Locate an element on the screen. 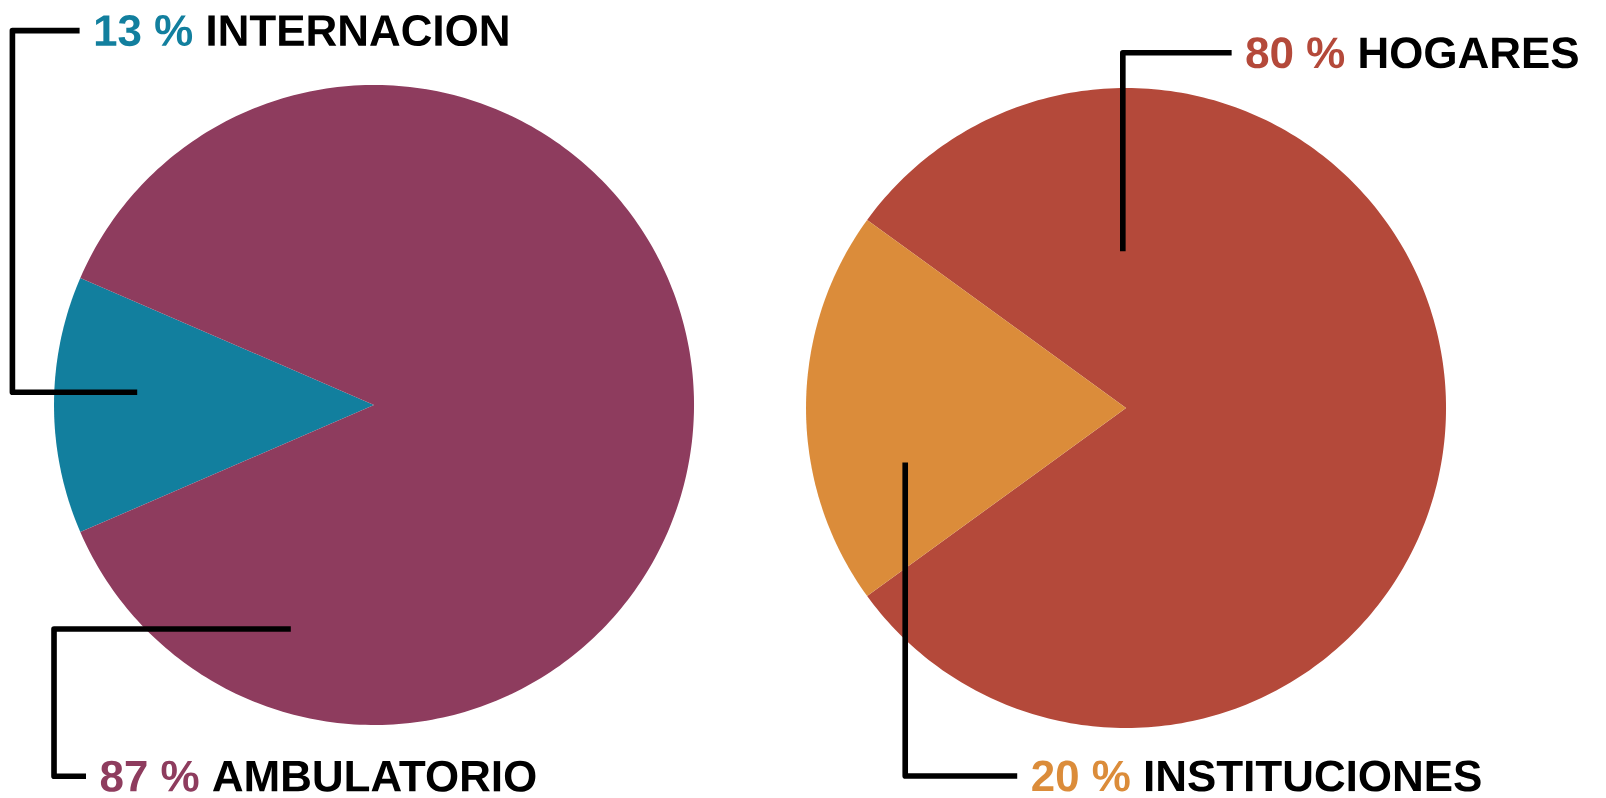  slice-label: HOGARES is located at coordinates (1469, 53).